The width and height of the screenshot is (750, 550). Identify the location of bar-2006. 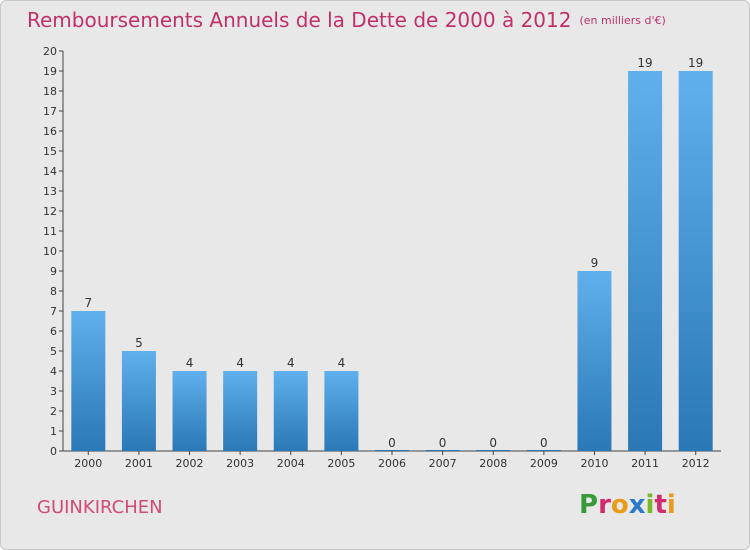
(392, 450).